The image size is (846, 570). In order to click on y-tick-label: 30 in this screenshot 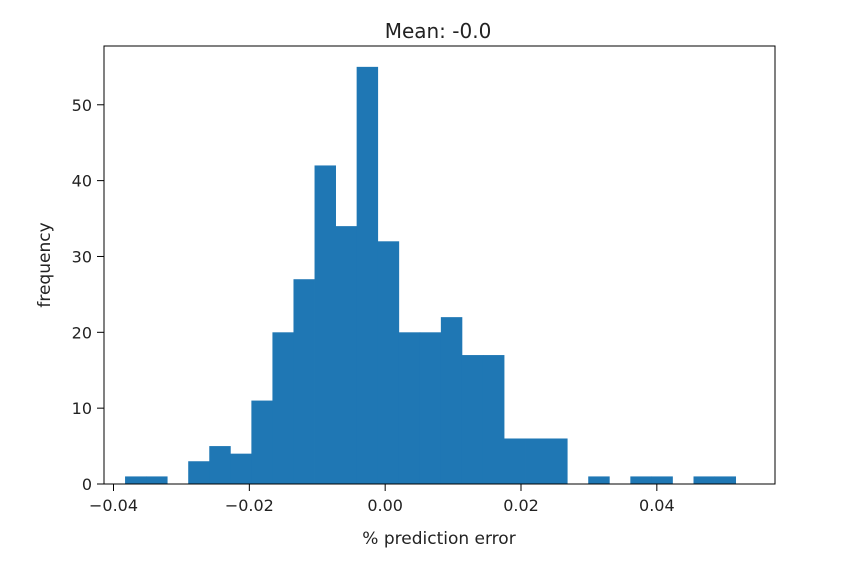, I will do `click(82, 256)`.